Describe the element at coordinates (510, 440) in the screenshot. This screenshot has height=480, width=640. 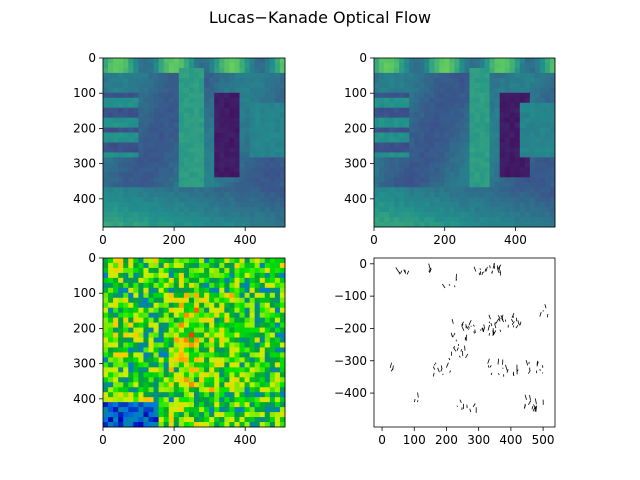
I see `x-tick-label: 400` at that location.